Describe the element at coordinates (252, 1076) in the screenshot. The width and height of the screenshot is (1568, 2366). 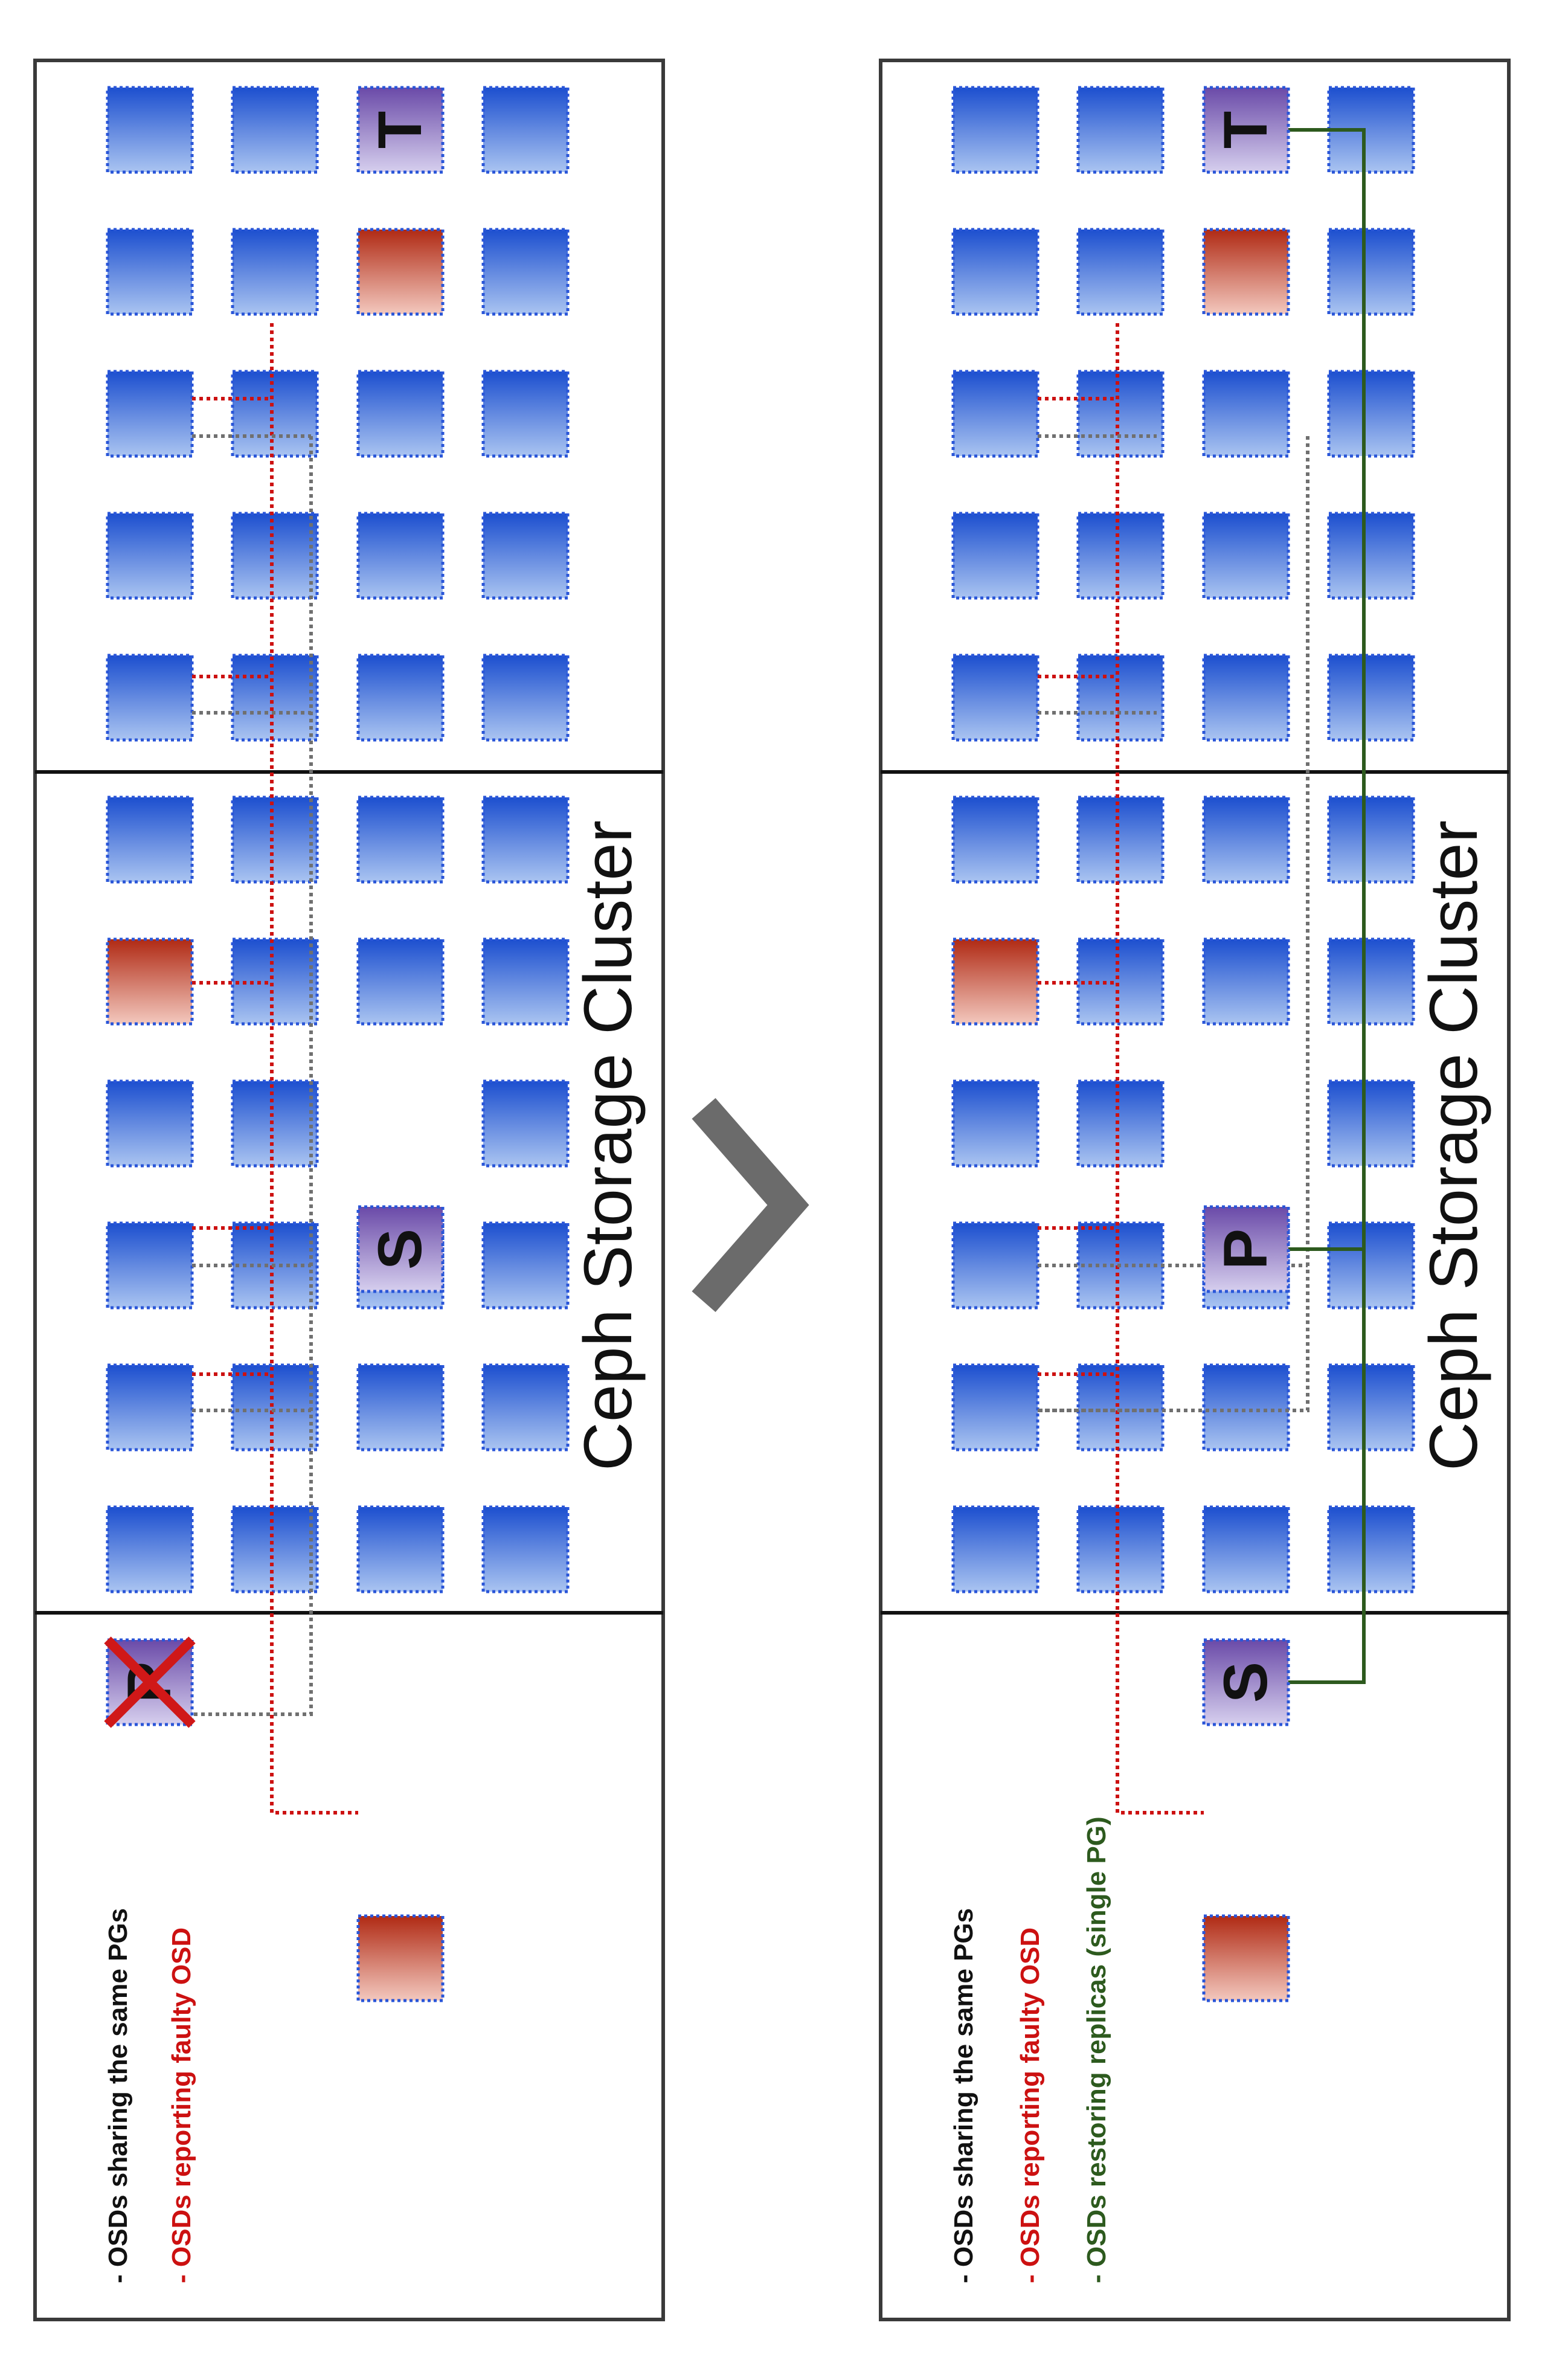
I see `shared-line` at that location.